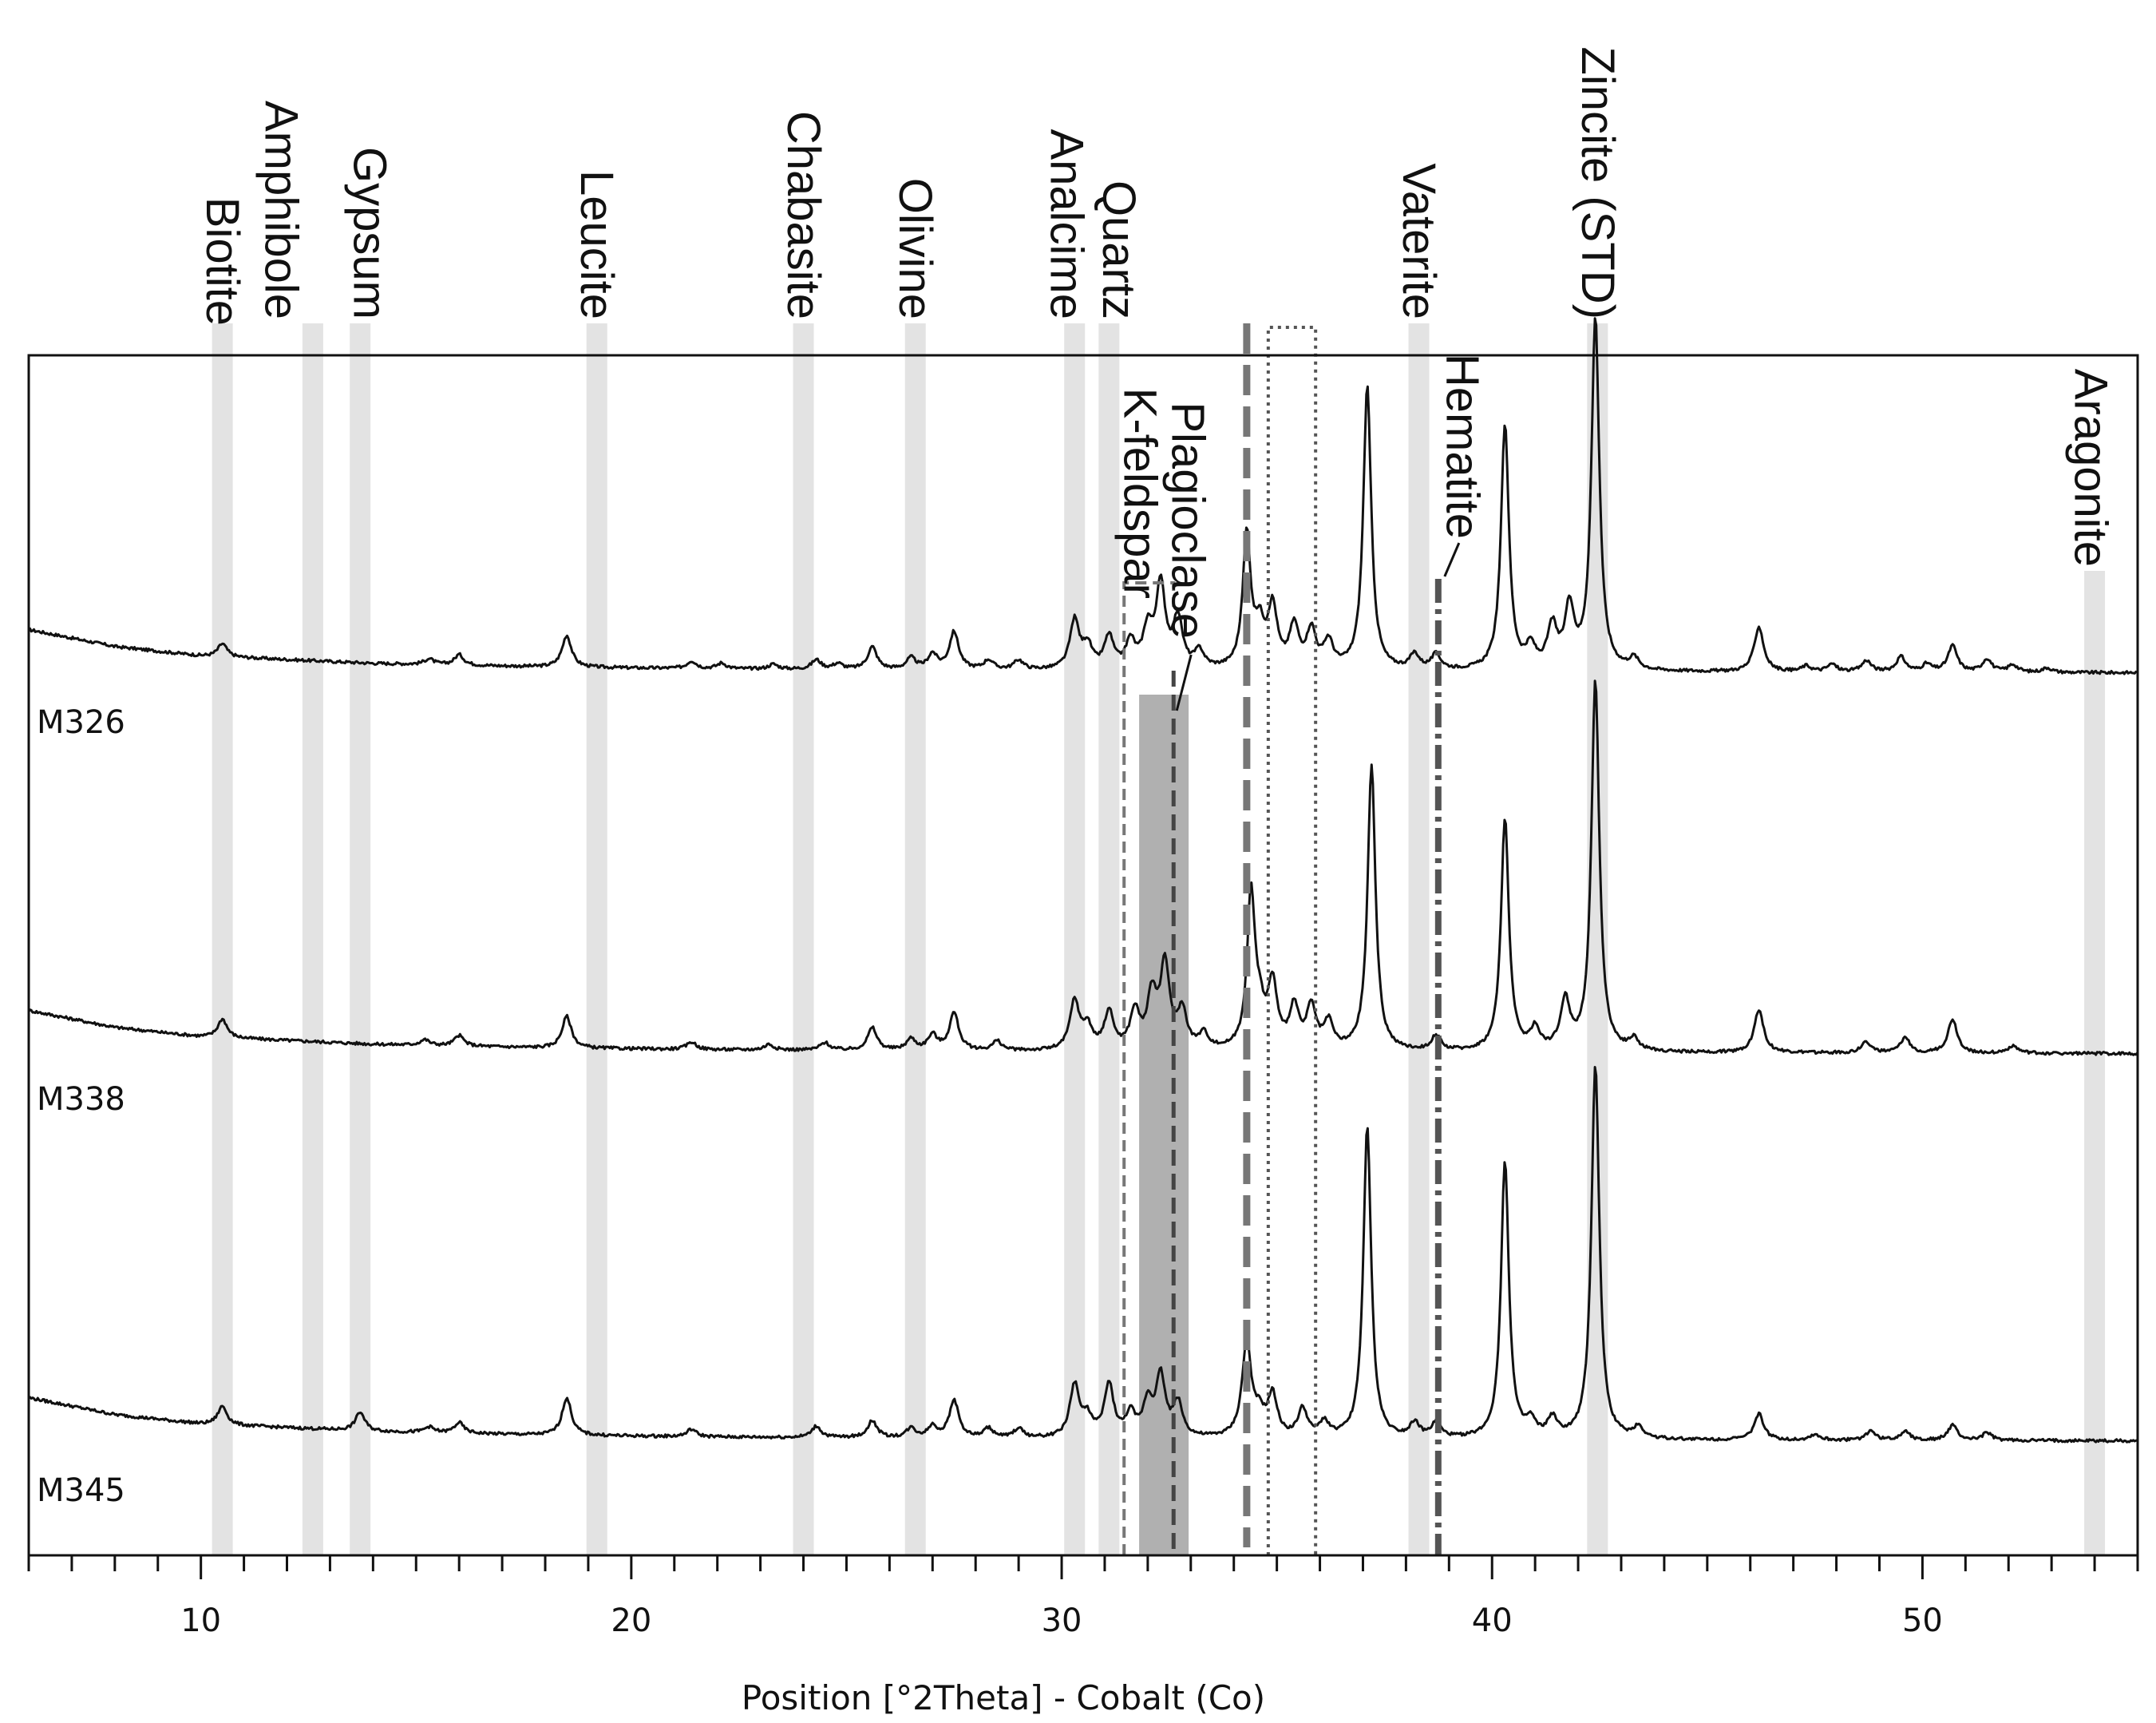  I want to click on mineral-markers, so click(1292, 939).